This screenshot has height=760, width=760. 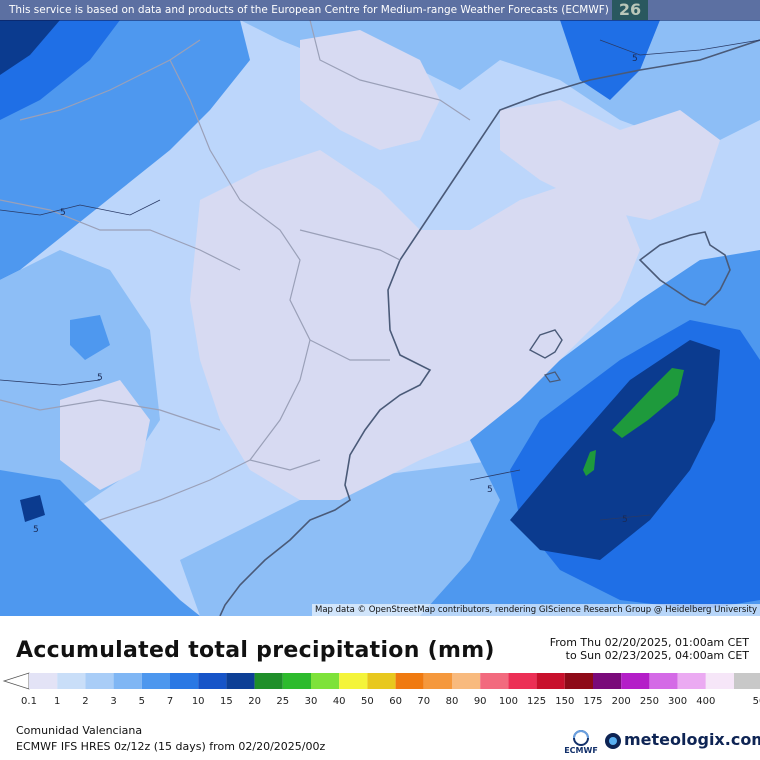 What do you see at coordinates (581, 738) in the screenshot?
I see `ecmwf-logo-icon` at bounding box center [581, 738].